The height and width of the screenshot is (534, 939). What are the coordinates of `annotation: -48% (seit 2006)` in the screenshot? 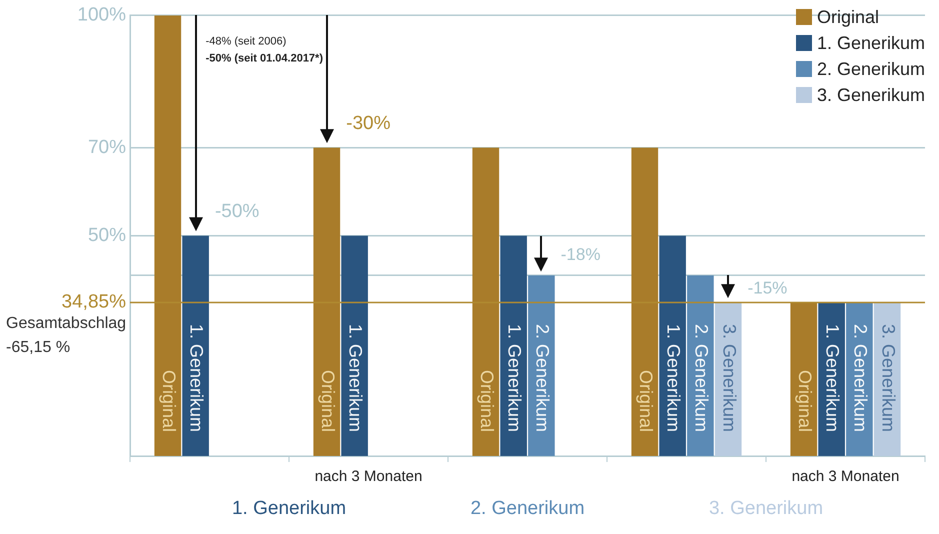 It's located at (246, 41).